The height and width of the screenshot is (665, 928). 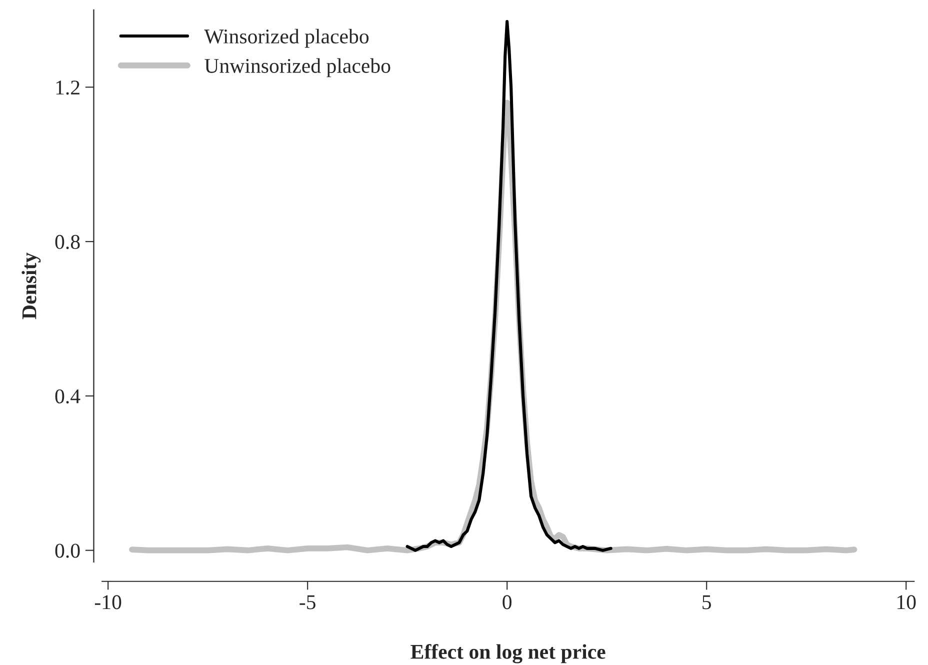 I want to click on legend-label: Unwinsorized placebo, so click(x=297, y=68).